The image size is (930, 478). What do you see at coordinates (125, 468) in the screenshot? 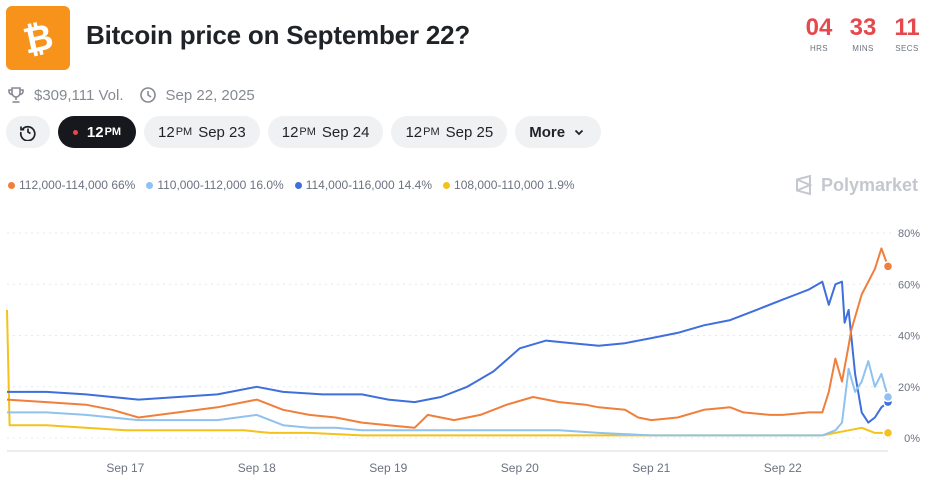
I see `x-tick-label: Sep 17` at bounding box center [125, 468].